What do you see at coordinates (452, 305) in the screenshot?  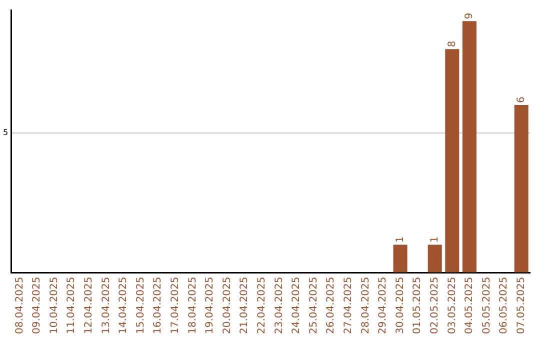 I see `x-tick-label: 03.05.2025` at bounding box center [452, 305].